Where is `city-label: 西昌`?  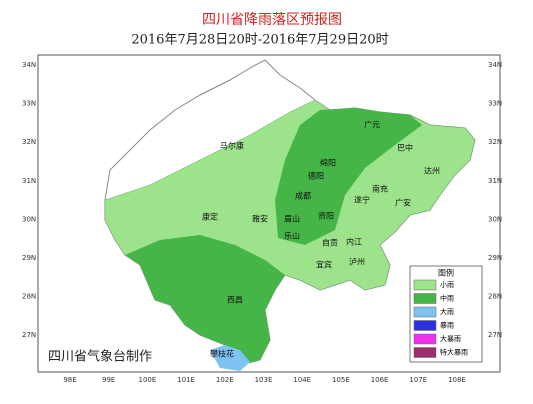 city-label: 西昌 is located at coordinates (235, 300).